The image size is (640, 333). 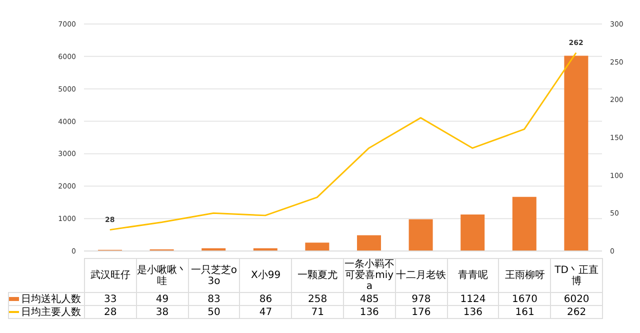 What do you see at coordinates (162, 299) in the screenshot?
I see `data-label: 49` at bounding box center [162, 299].